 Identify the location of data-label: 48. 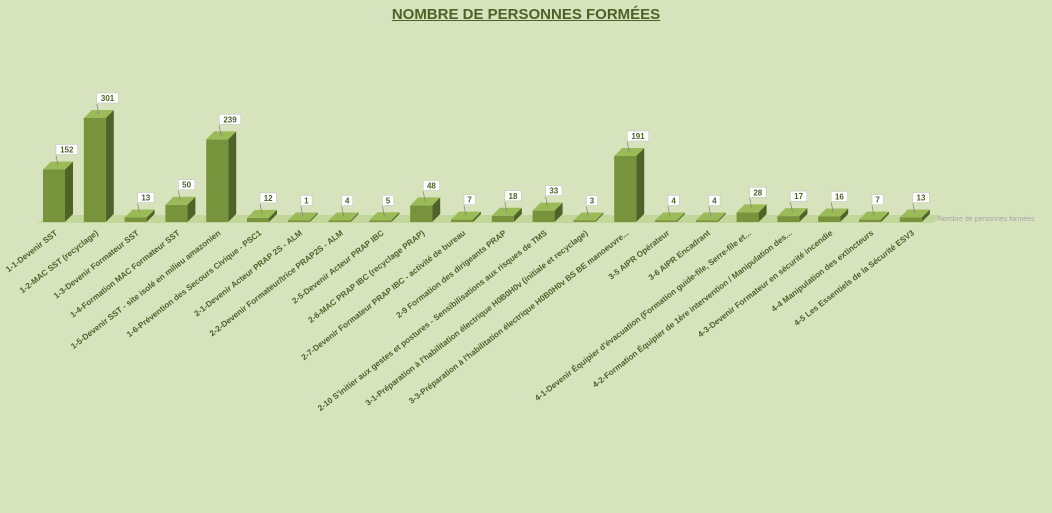
(431, 185).